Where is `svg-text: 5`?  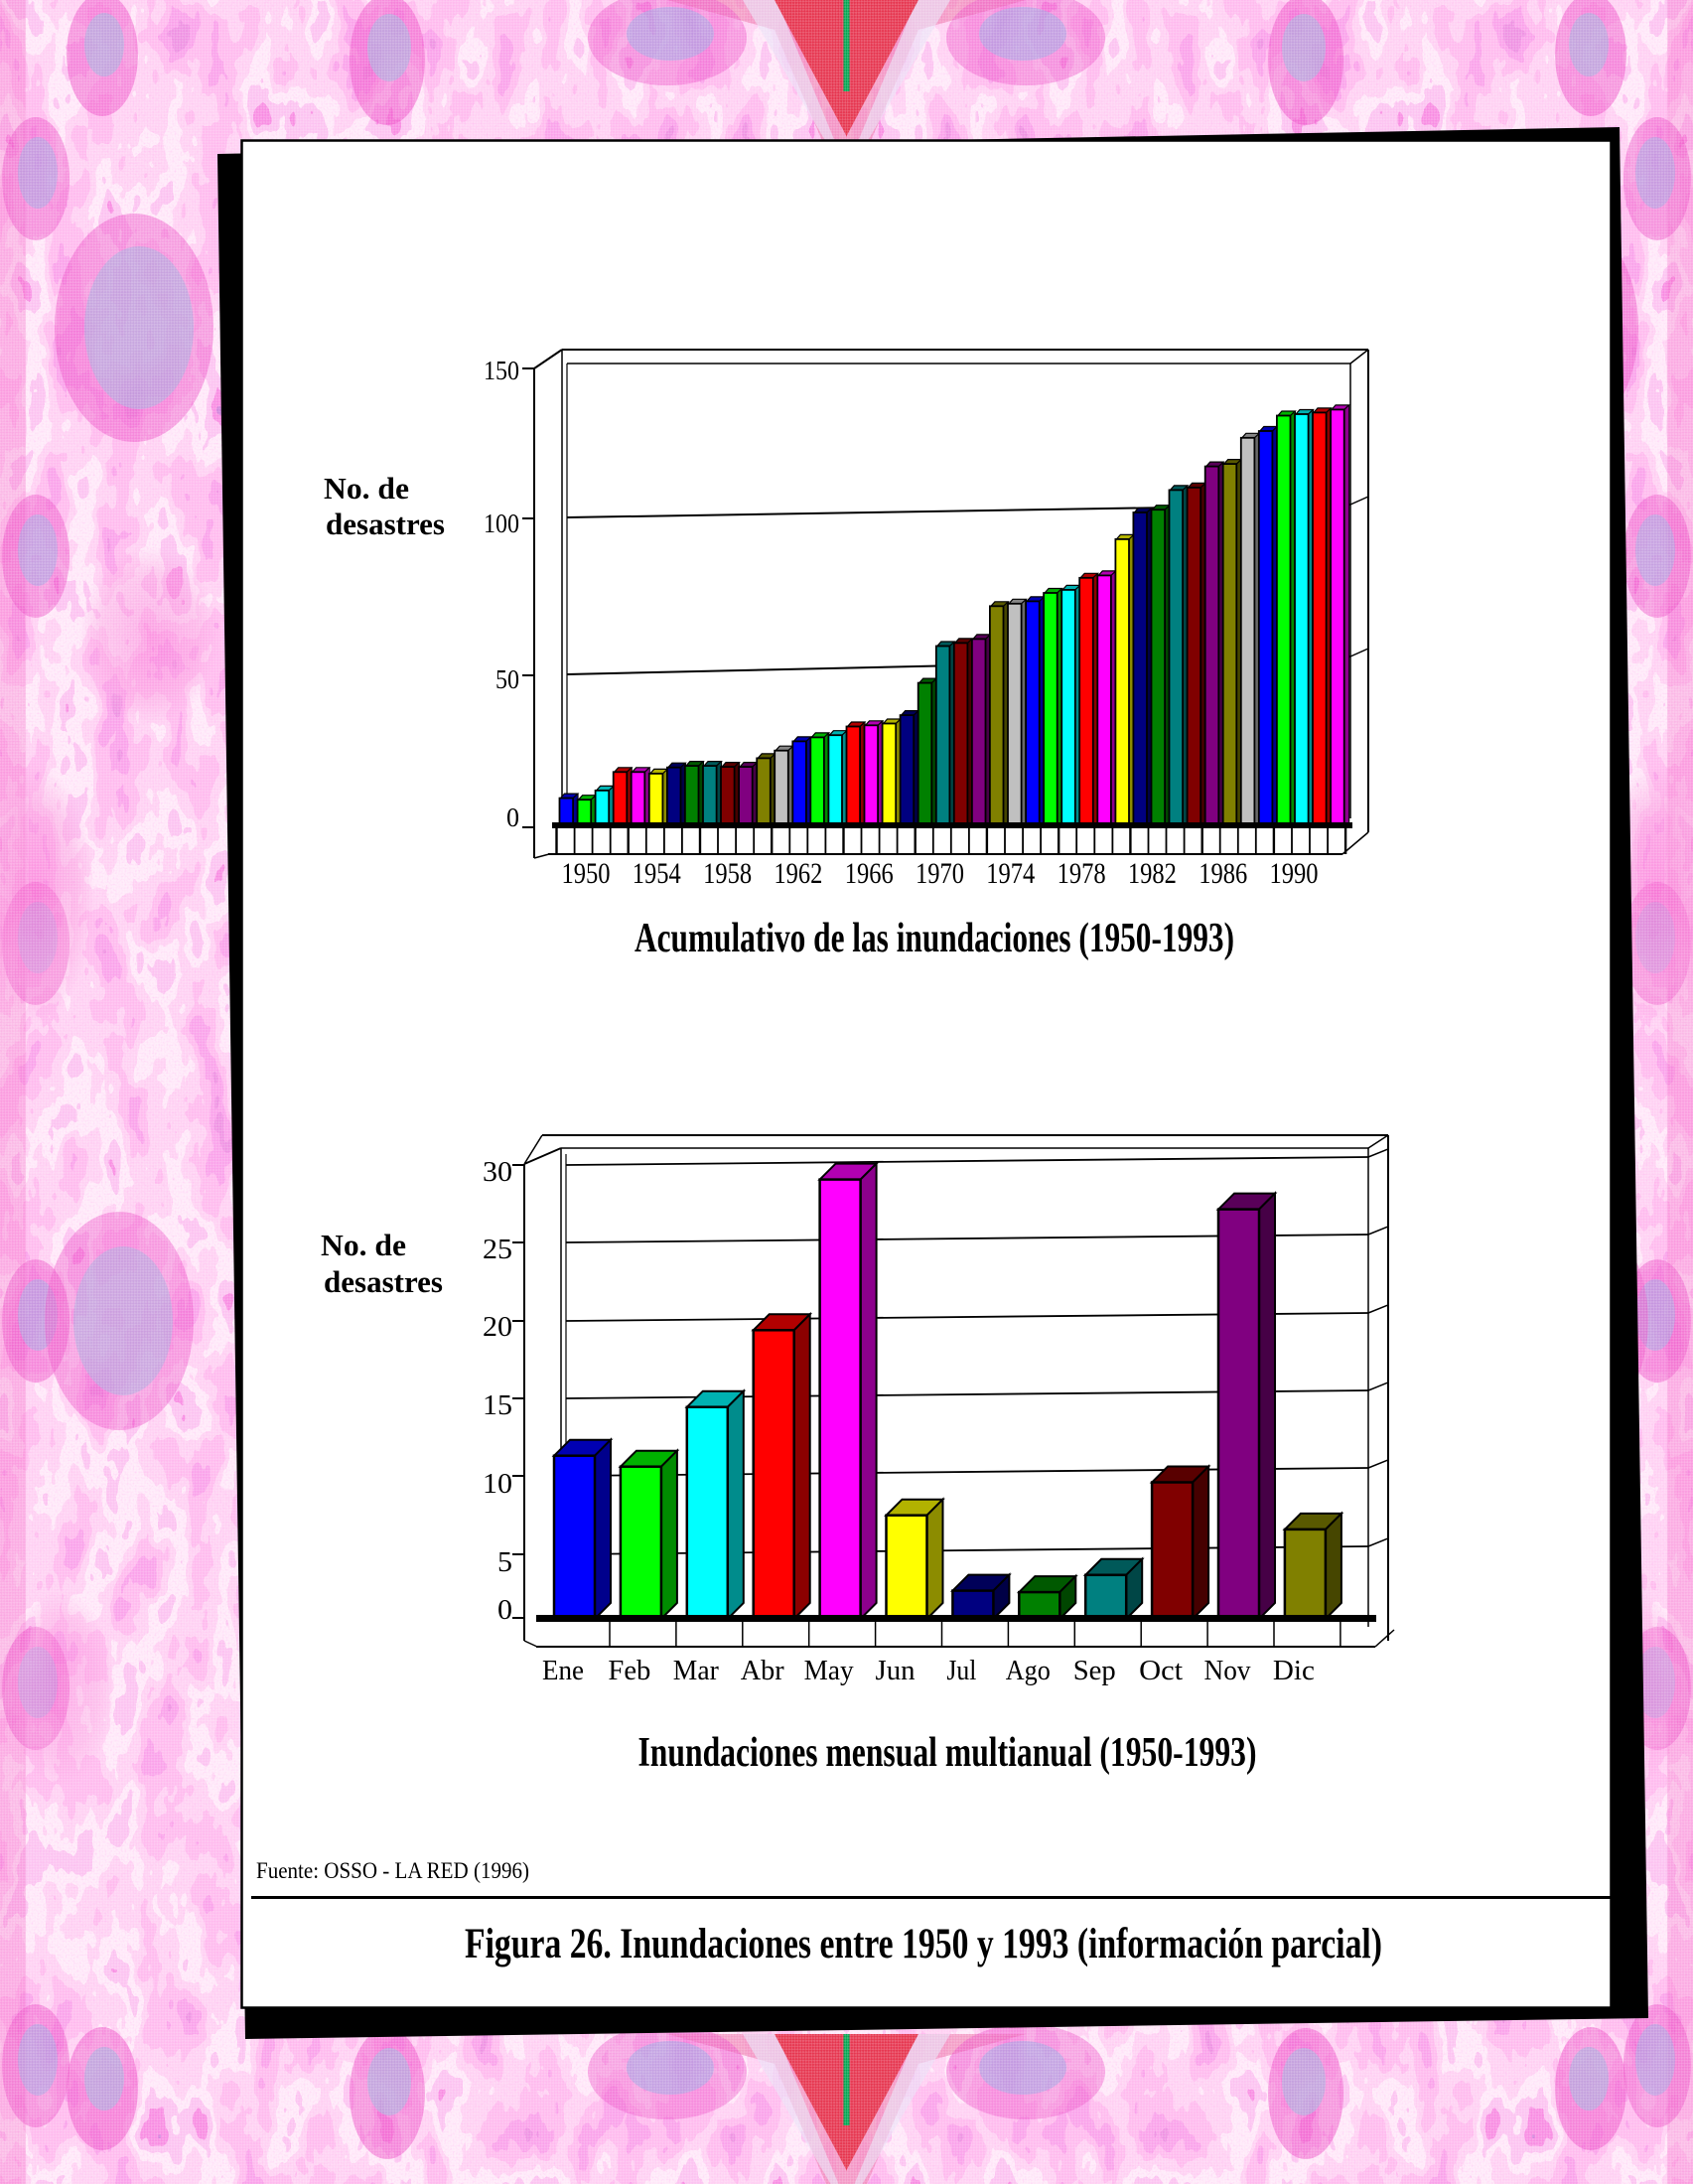
svg-text: 5 is located at coordinates (504, 1562).